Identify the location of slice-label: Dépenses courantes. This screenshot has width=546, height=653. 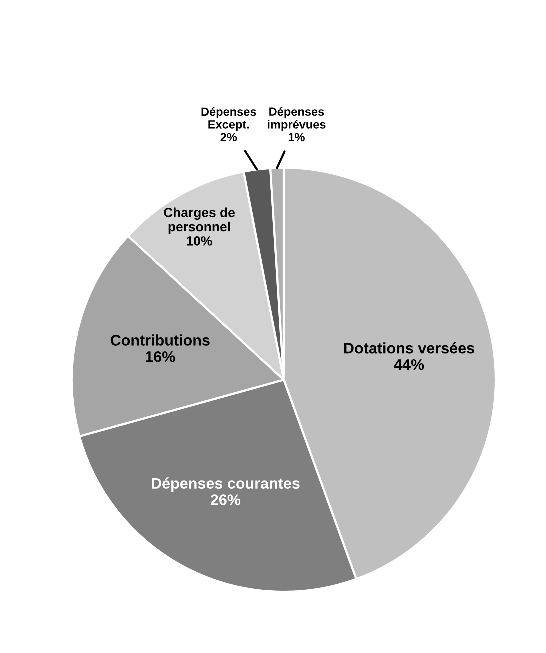
(226, 485).